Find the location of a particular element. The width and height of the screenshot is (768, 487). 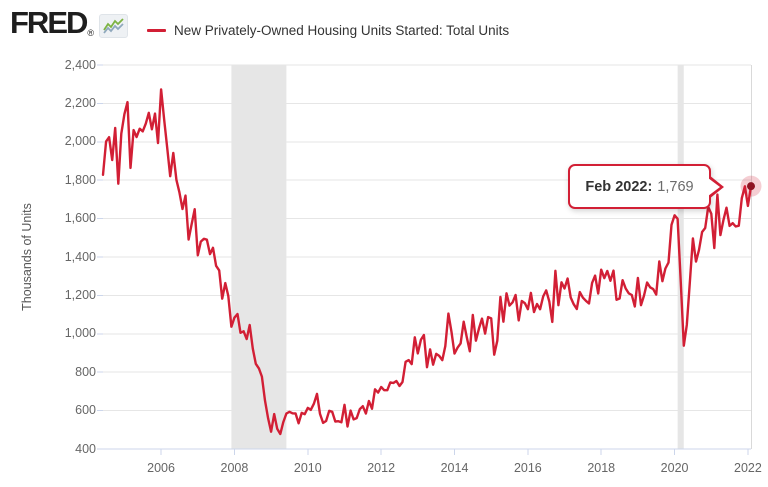

last-point-marker is located at coordinates (751, 186).